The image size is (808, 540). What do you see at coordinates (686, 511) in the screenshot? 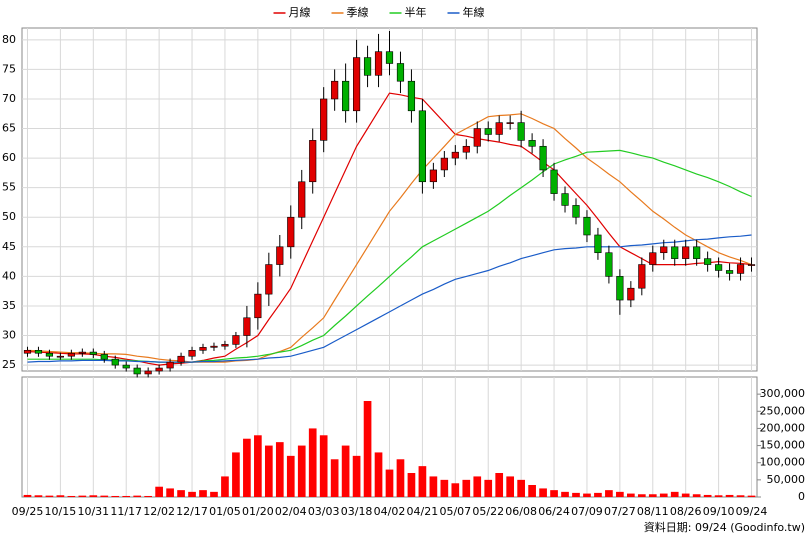
I see `x-tick-label: 08/26` at bounding box center [686, 511].